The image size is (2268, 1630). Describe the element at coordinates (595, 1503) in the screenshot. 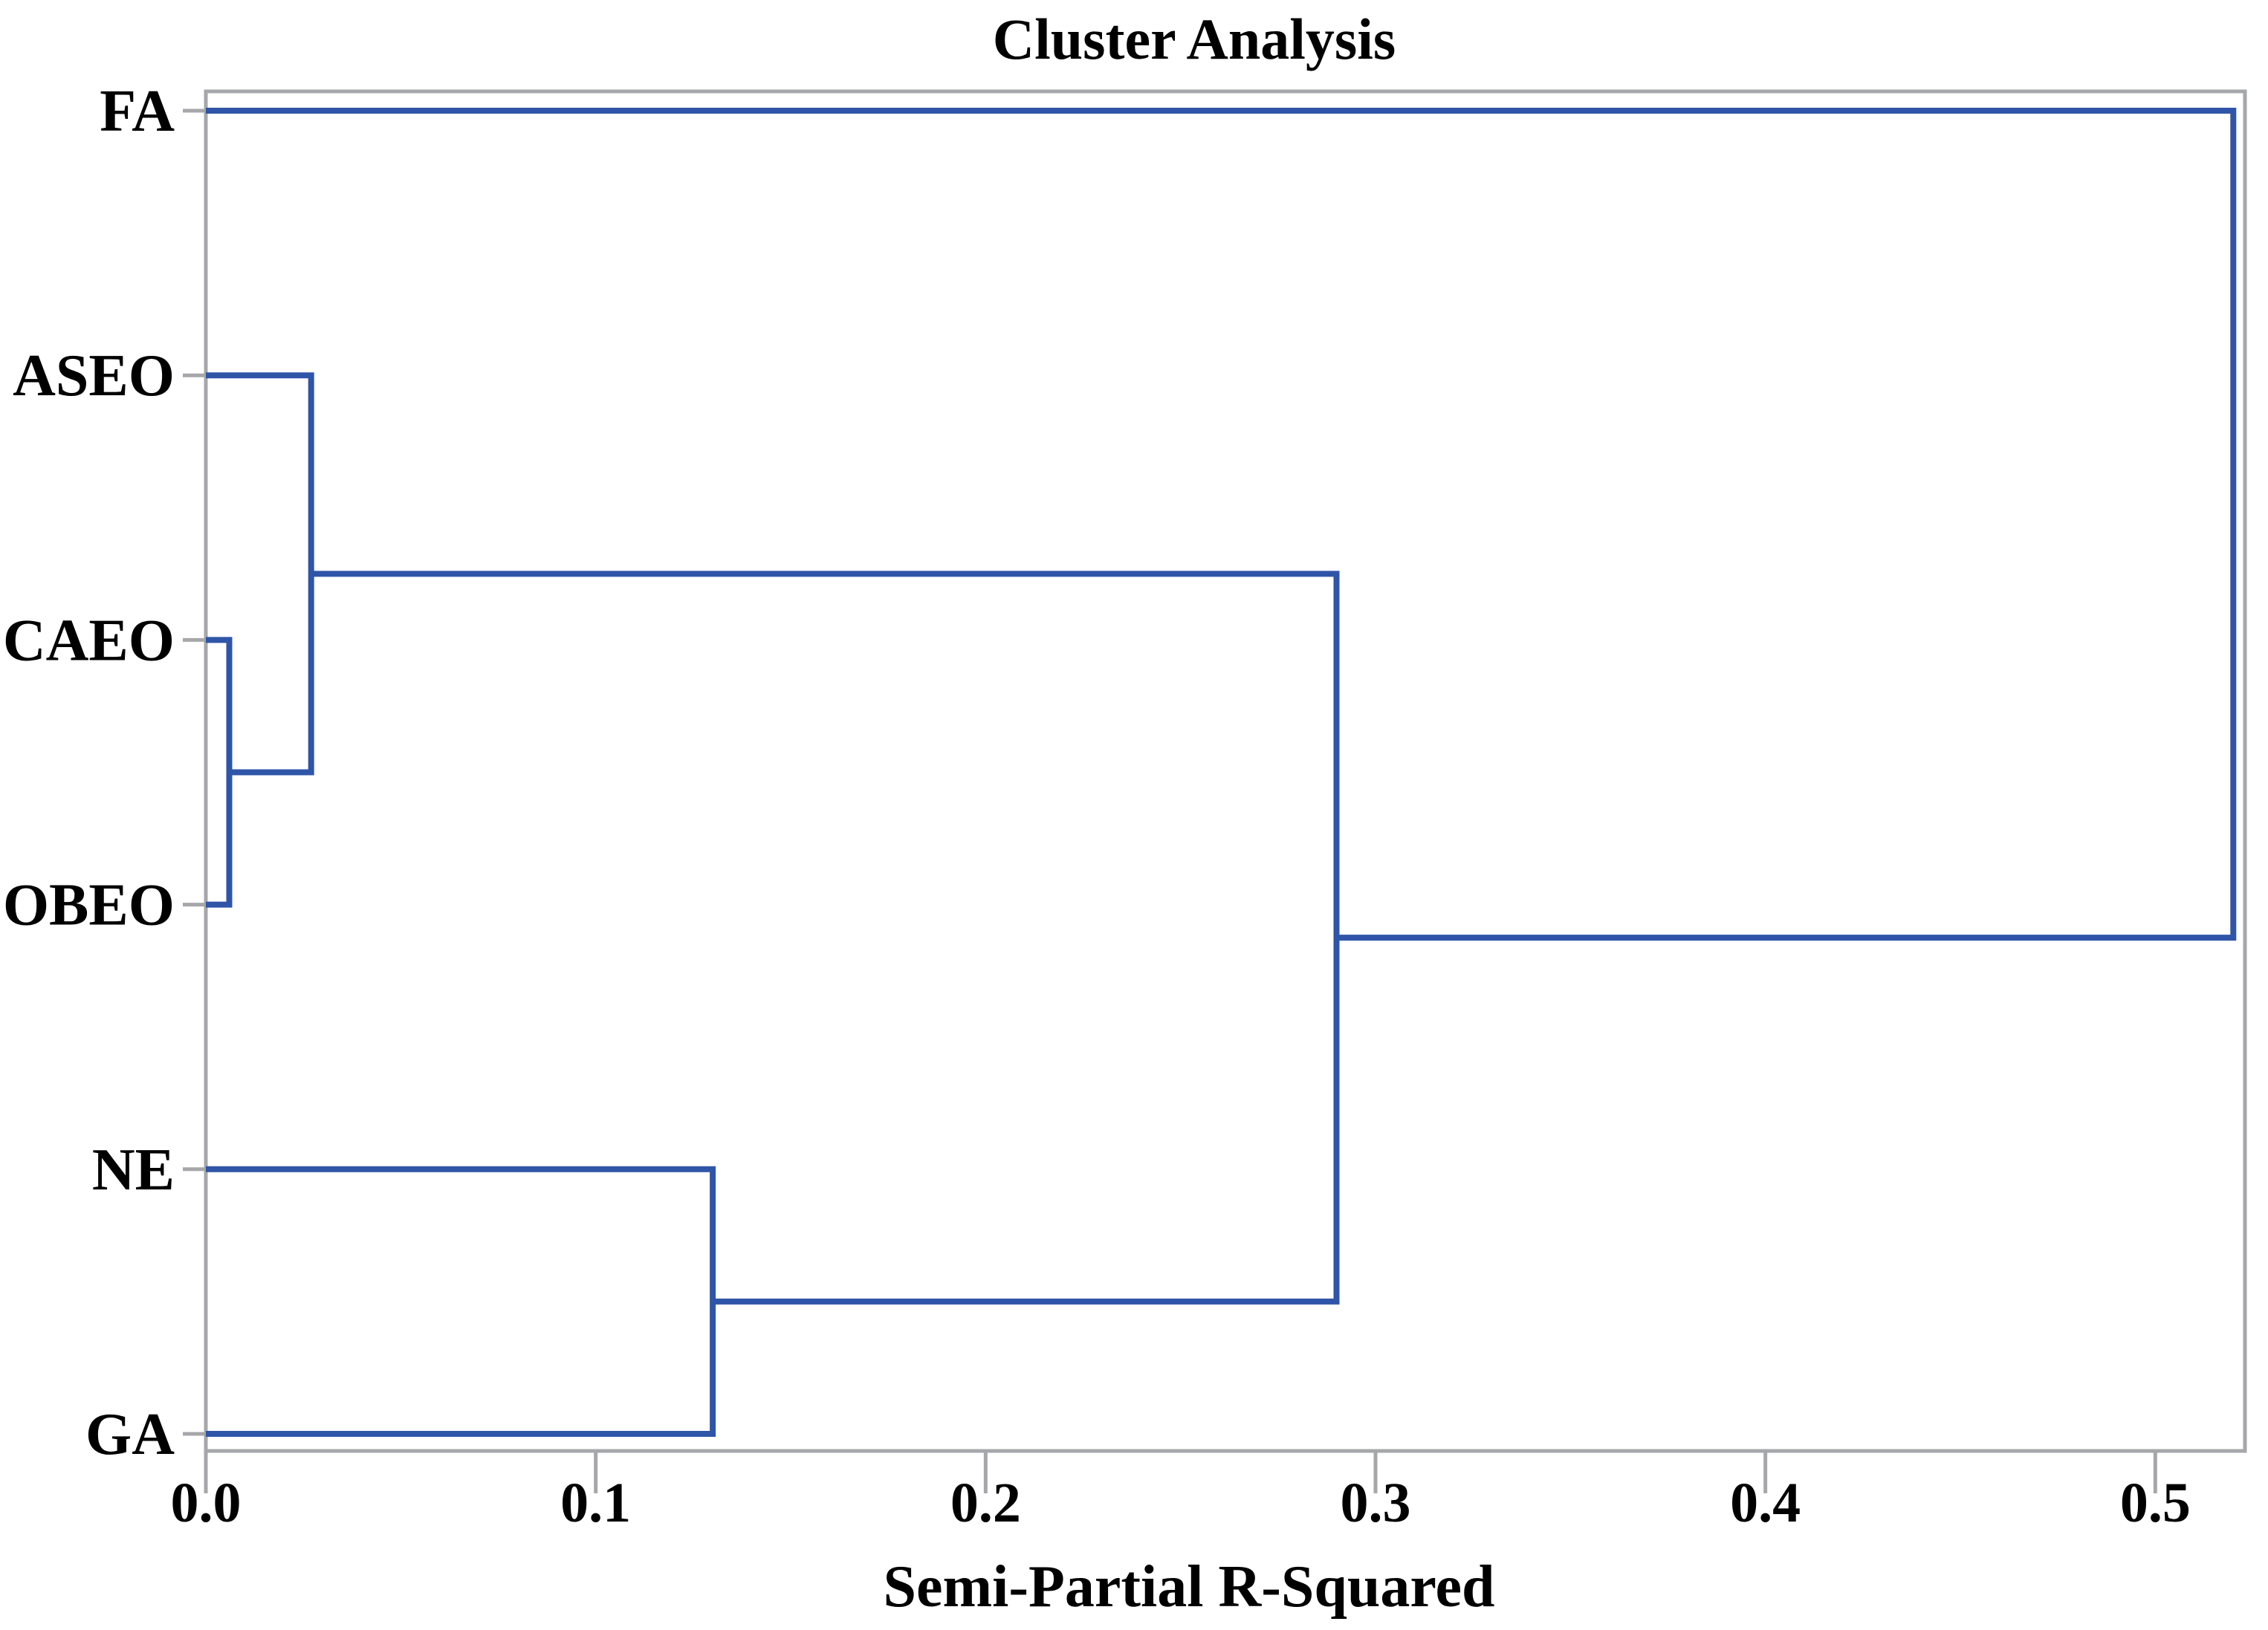

I see `x-tick-label-0.1: 0.1` at that location.